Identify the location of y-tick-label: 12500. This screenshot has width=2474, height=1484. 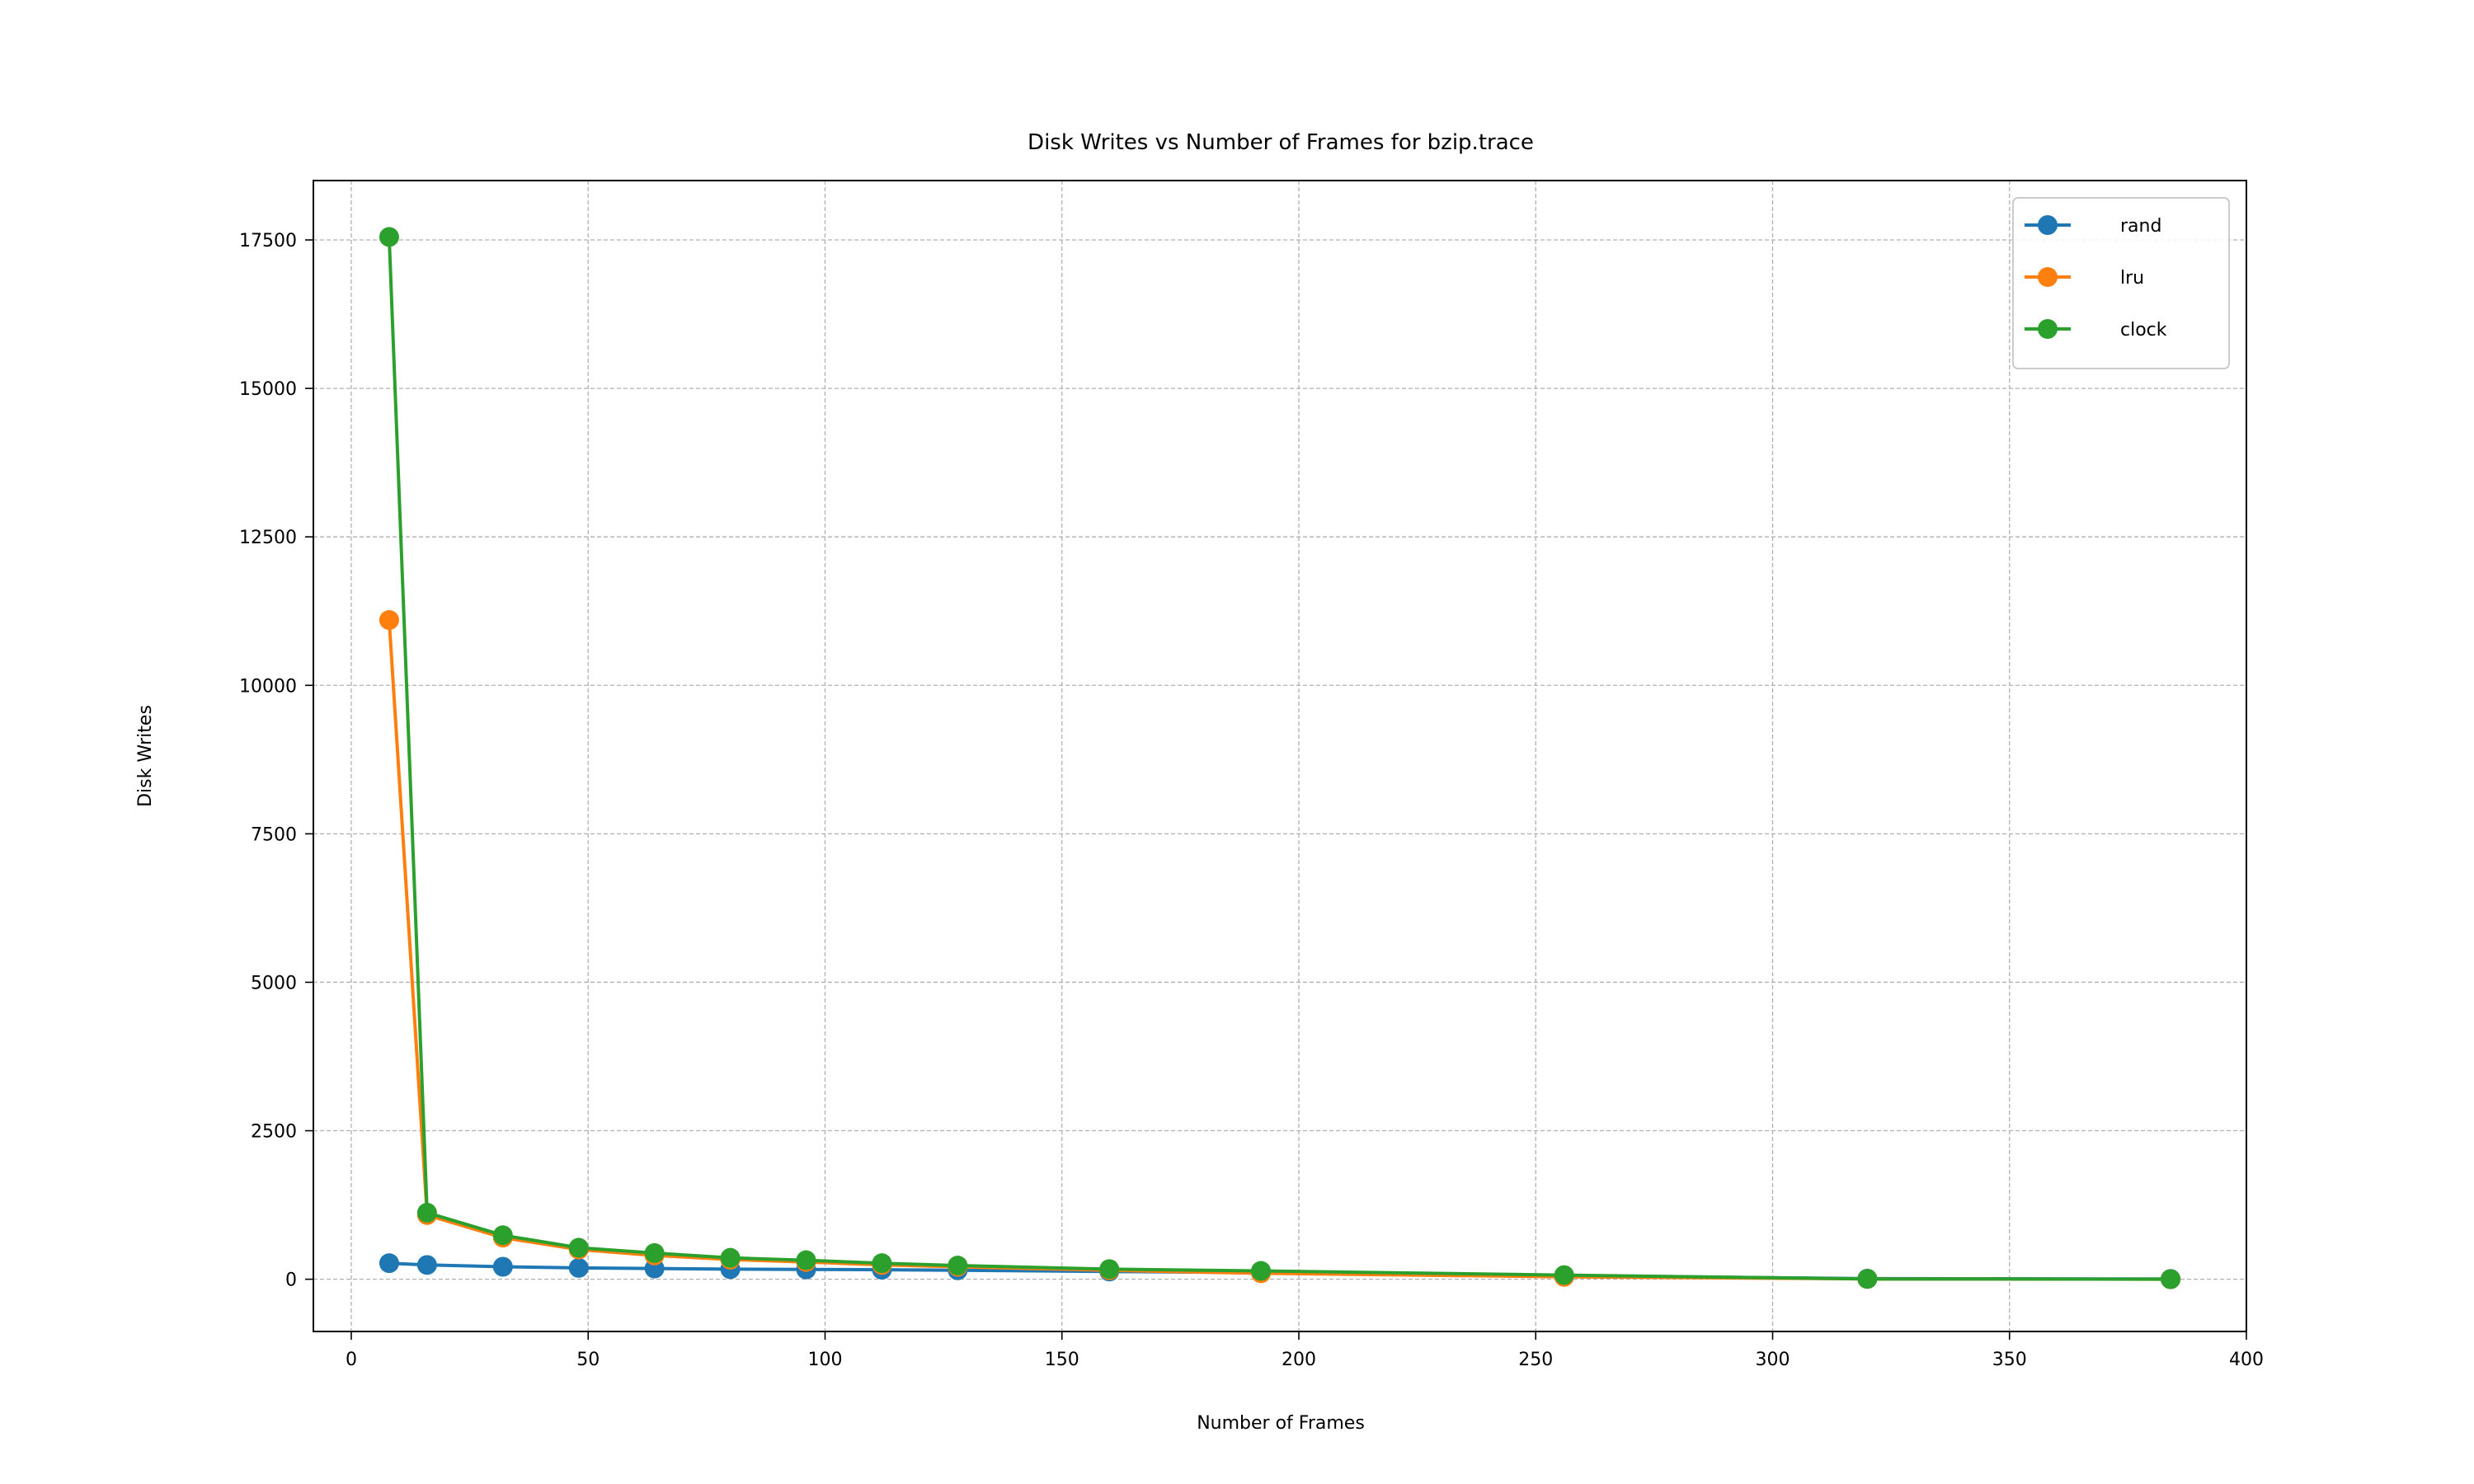
(268, 538).